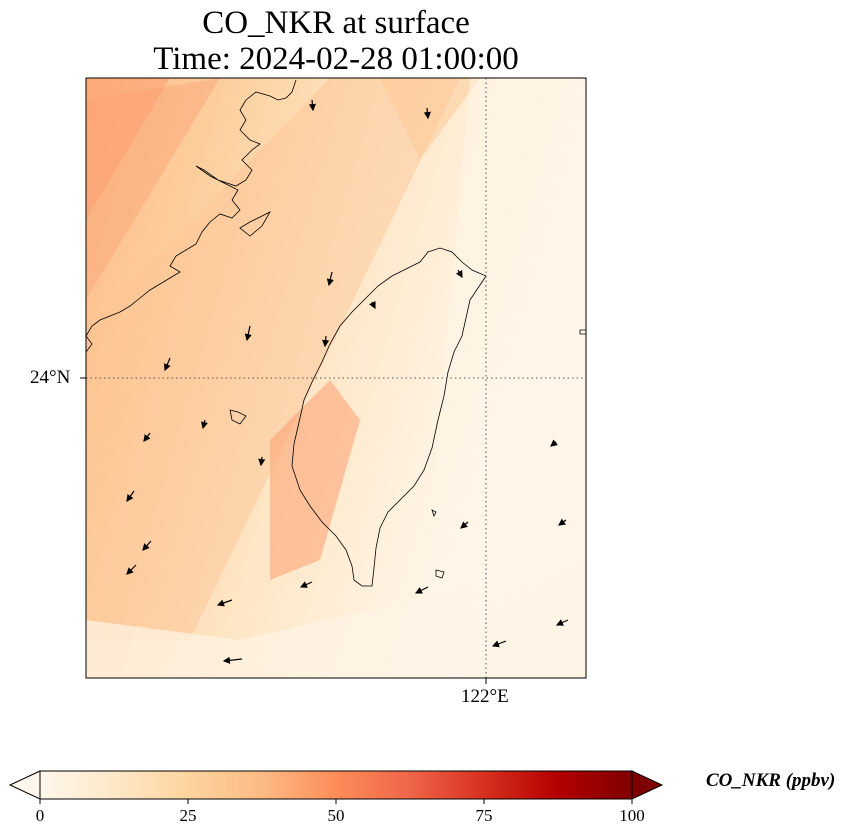  Describe the element at coordinates (485, 696) in the screenshot. I see `lon-tick-label: 122°E` at that location.